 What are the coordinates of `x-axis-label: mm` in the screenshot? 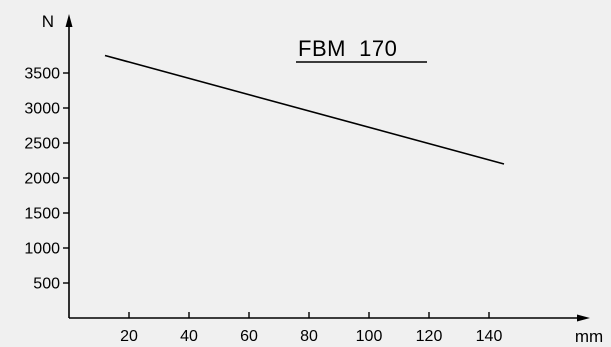 It's located at (589, 336).